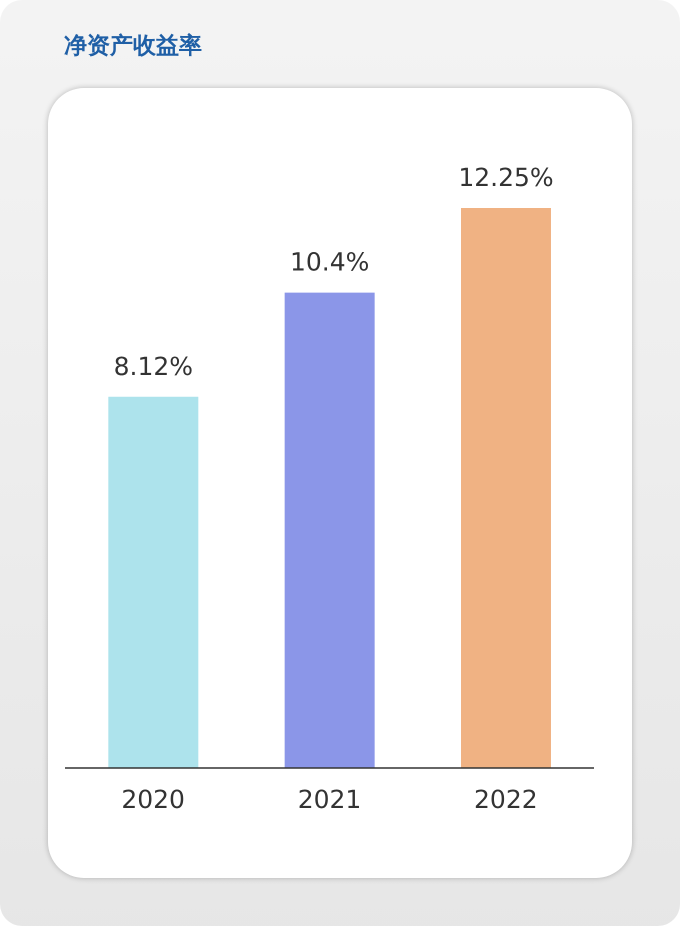  I want to click on data-label: 10.4%, so click(330, 262).